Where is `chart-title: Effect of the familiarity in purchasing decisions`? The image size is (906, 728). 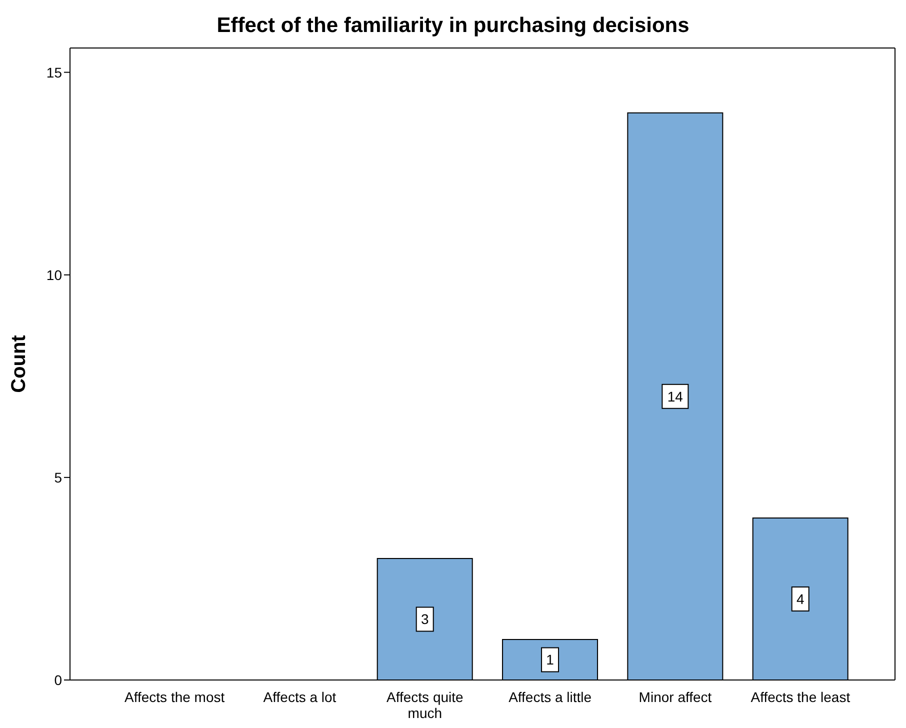 chart-title: Effect of the familiarity in purchasing decisions is located at coordinates (453, 26).